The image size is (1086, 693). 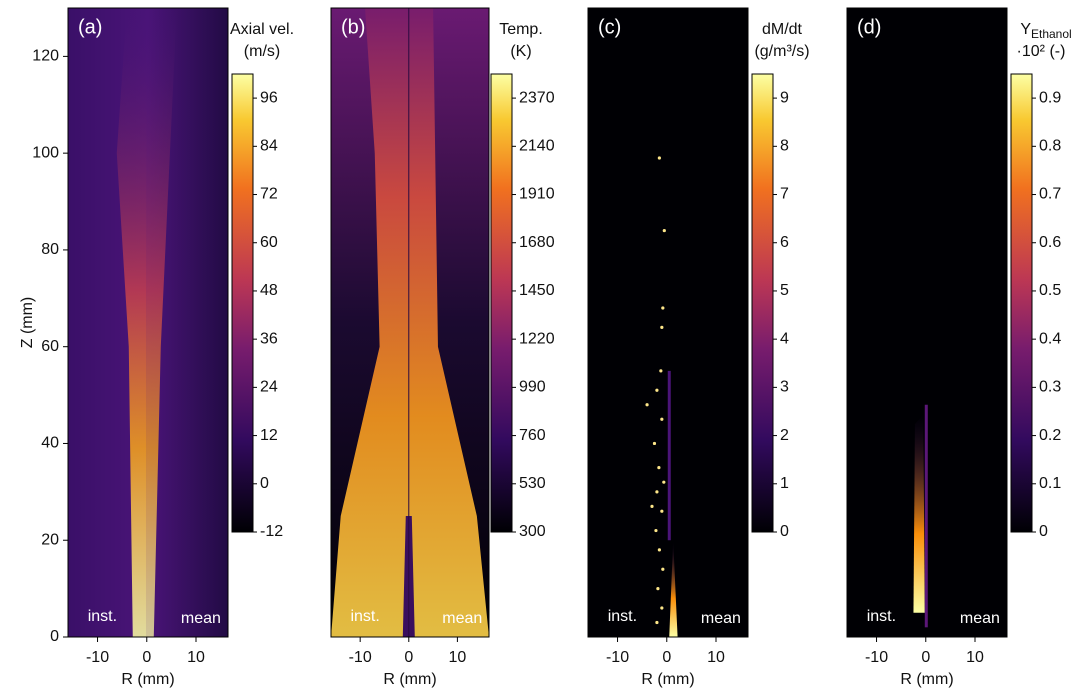 What do you see at coordinates (131, 322) in the screenshot?
I see `jet-inst` at bounding box center [131, 322].